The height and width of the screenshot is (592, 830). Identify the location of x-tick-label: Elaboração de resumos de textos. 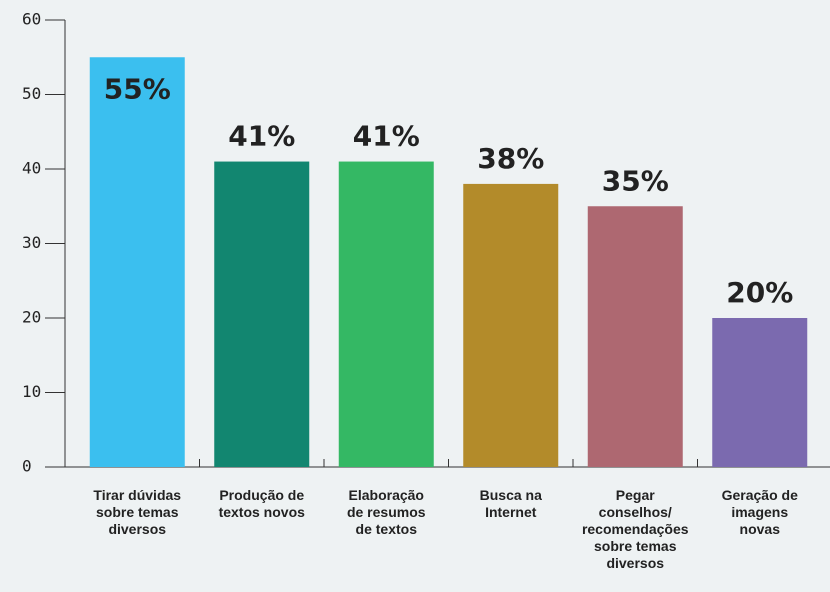
(386, 512).